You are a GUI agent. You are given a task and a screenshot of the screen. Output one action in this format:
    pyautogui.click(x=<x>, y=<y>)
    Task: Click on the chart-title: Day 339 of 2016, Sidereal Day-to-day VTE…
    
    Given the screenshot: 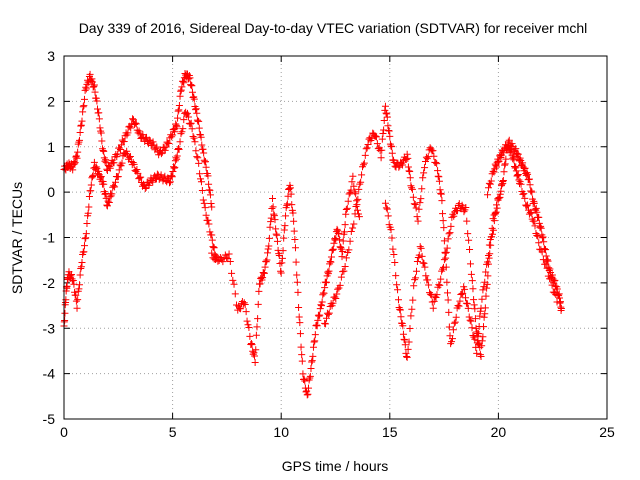 What is the action you would take?
    pyautogui.click(x=333, y=28)
    